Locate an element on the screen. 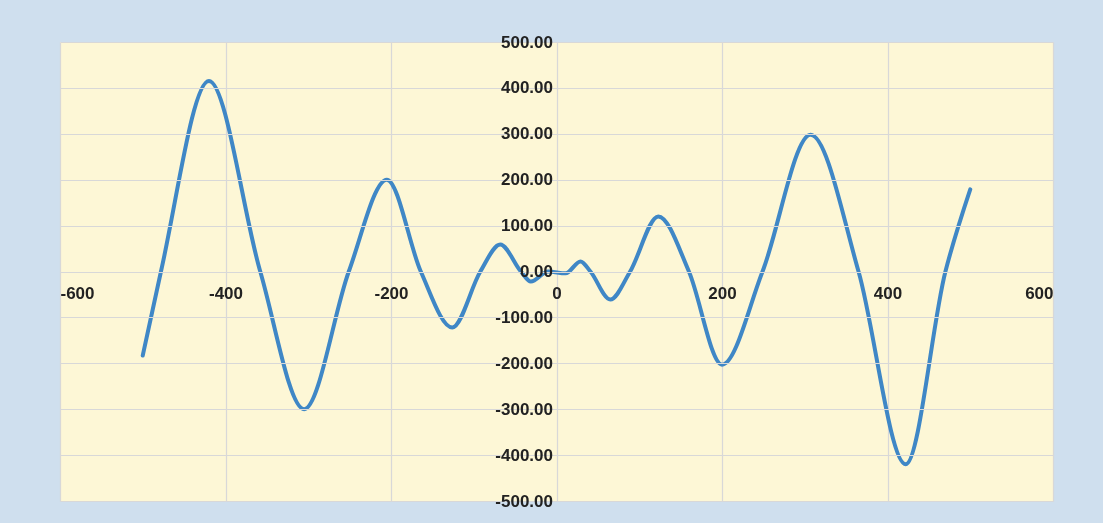 The image size is (1103, 523). y-tick-label: -300.00 is located at coordinates (524, 409).